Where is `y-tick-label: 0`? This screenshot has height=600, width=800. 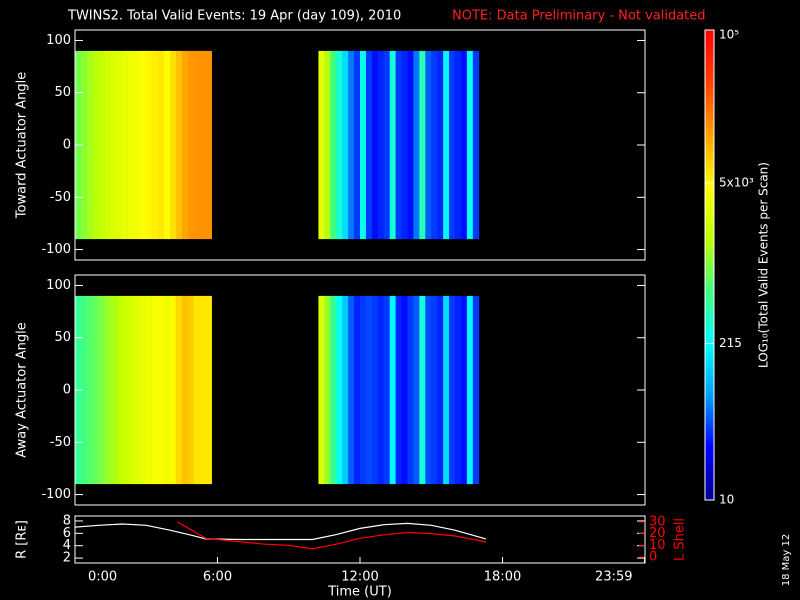
y-tick-label: 0 is located at coordinates (67, 145).